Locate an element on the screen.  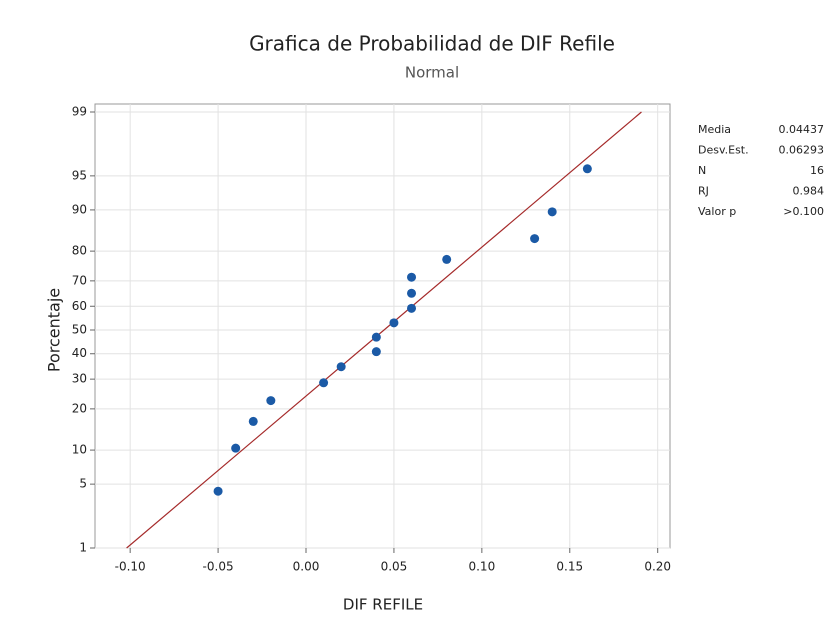
y-tick-label: 80 is located at coordinates (79, 251).